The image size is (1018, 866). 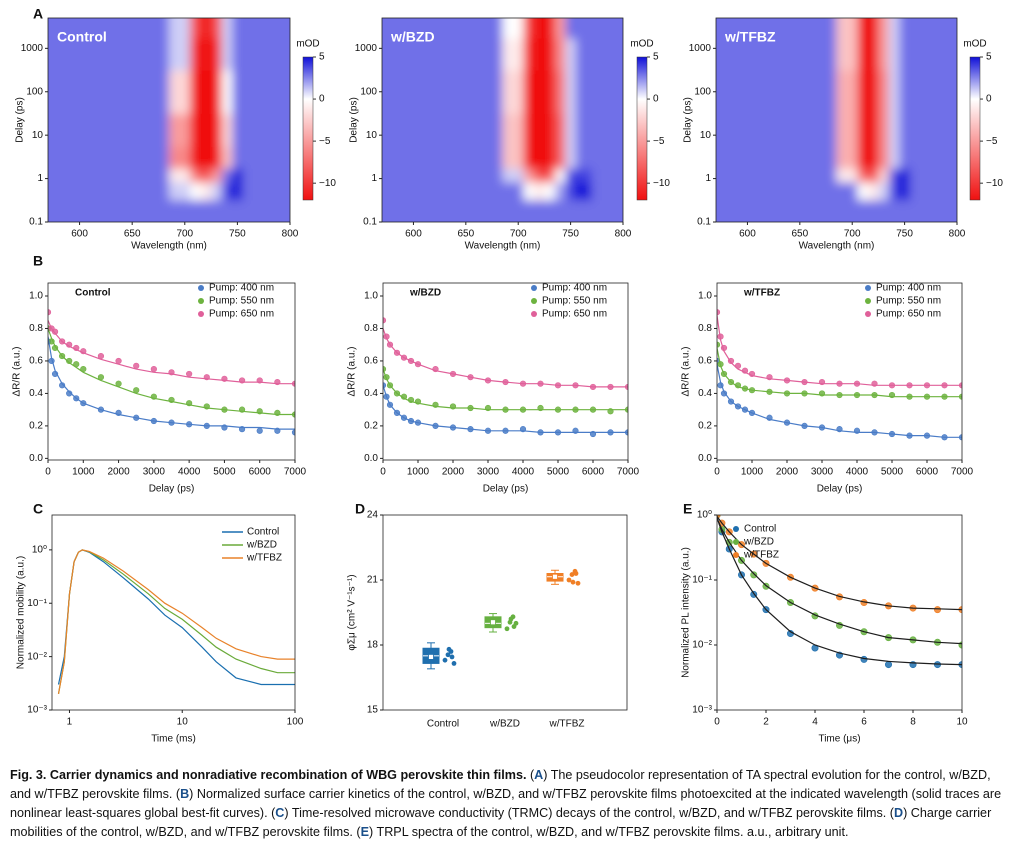 What do you see at coordinates (39, 550) in the screenshot?
I see `y-tick-label: 10⁰` at bounding box center [39, 550].